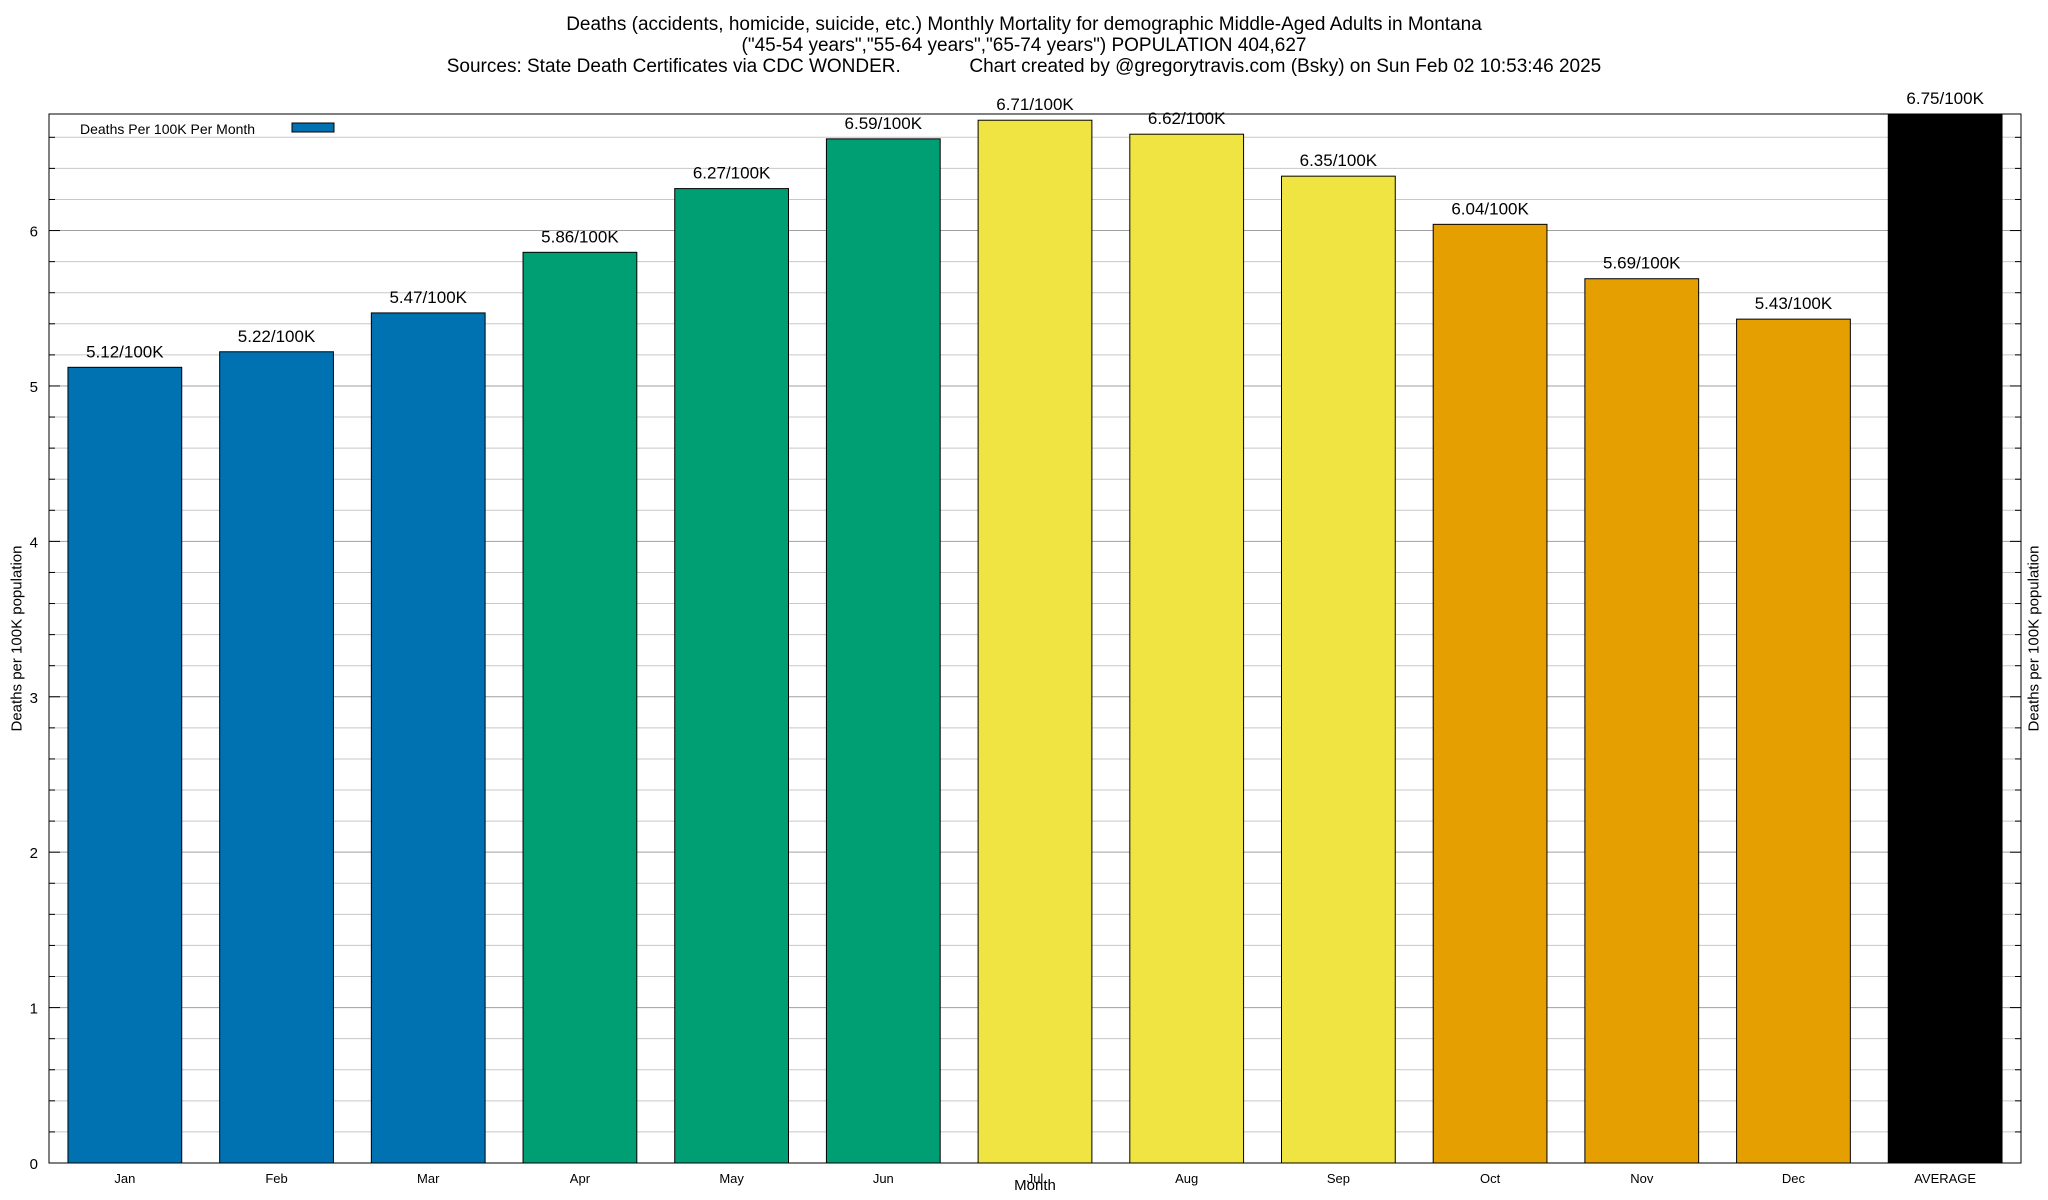 This screenshot has width=2048, height=1200. What do you see at coordinates (1035, 641) in the screenshot?
I see `bar-jul` at bounding box center [1035, 641].